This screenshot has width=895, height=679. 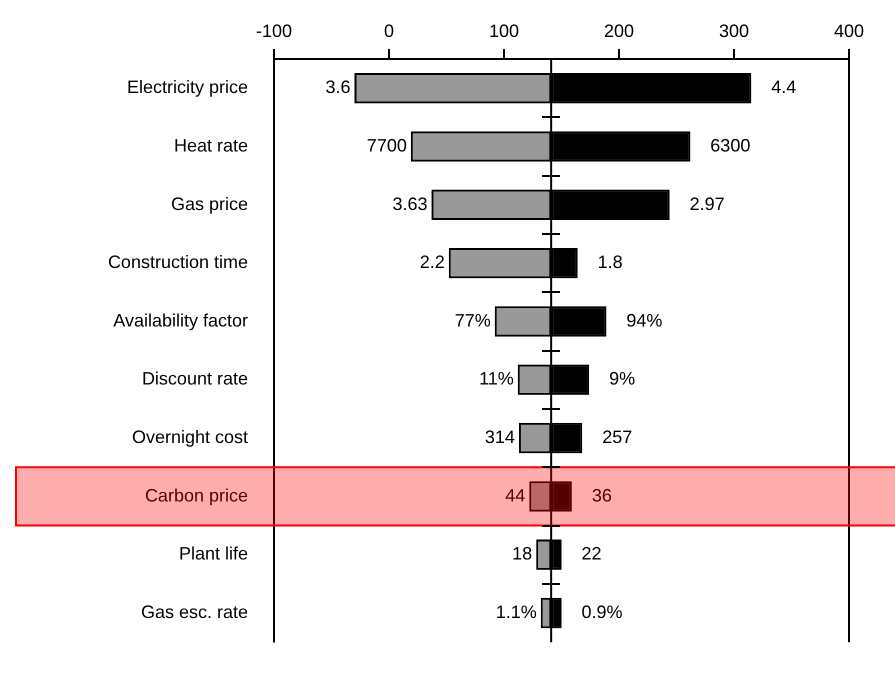 What do you see at coordinates (496, 378) in the screenshot?
I see `annotation: 11%` at bounding box center [496, 378].